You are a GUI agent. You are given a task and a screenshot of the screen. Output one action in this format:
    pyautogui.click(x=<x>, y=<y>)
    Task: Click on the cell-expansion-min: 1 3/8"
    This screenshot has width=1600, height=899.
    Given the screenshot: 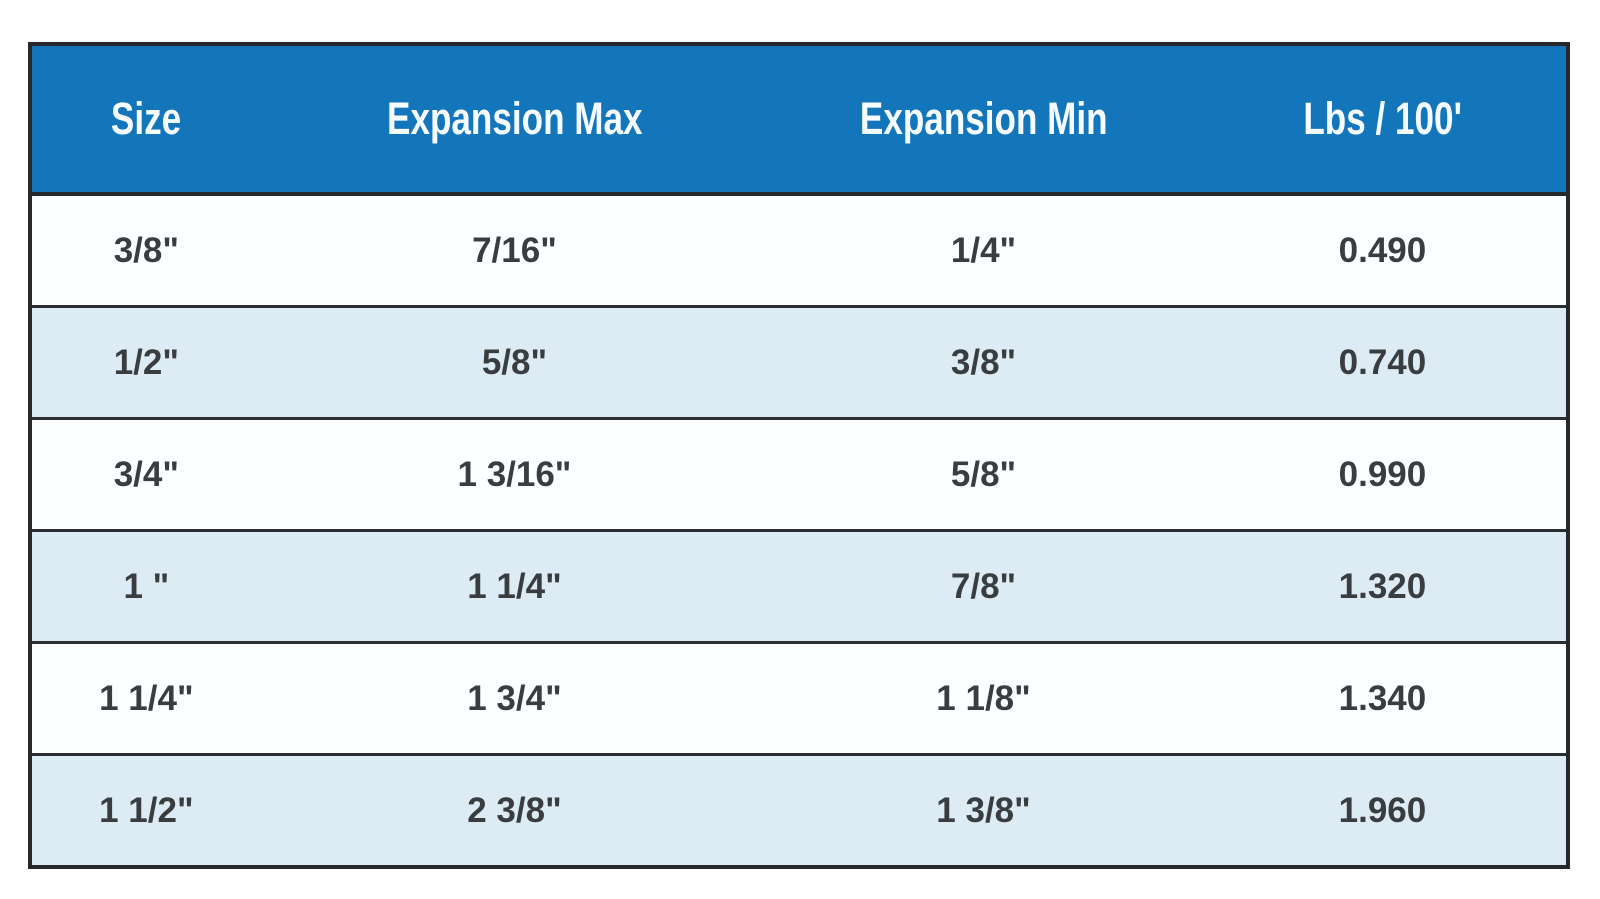 What is the action you would take?
    pyautogui.click(x=983, y=810)
    